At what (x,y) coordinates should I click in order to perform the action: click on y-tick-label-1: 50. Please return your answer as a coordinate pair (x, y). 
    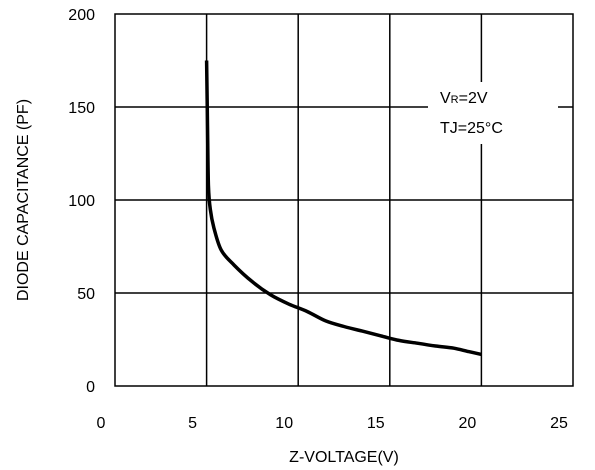
    Looking at the image, I should click on (86, 294).